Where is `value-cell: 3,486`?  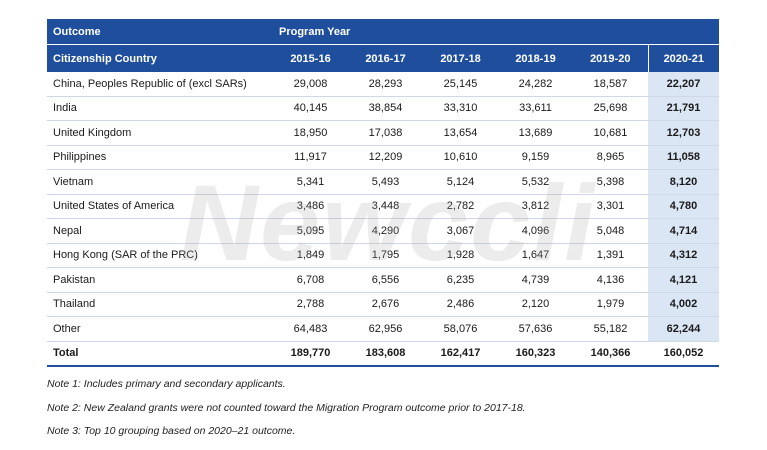 value-cell: 3,486 is located at coordinates (310, 206).